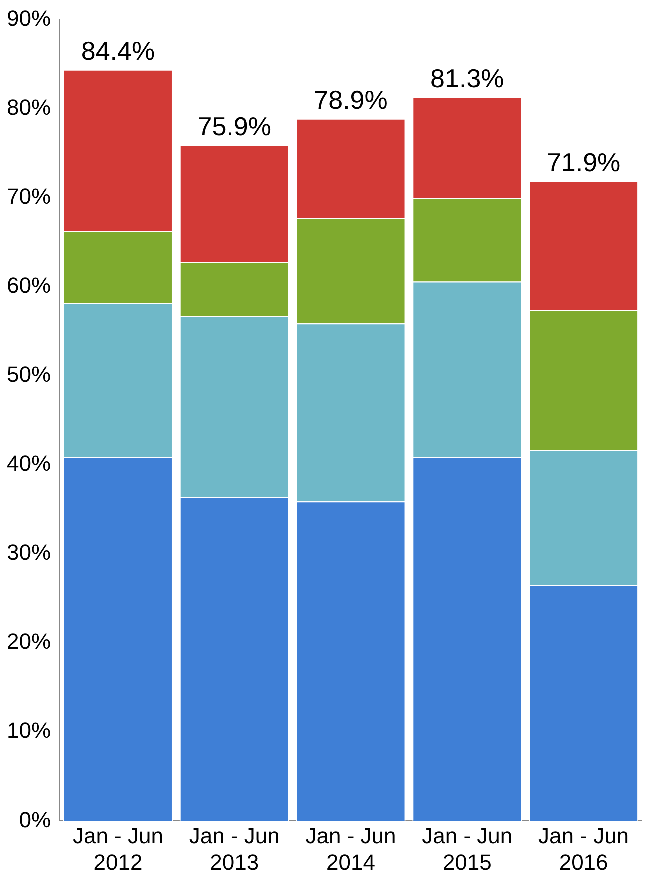 The height and width of the screenshot is (884, 650). Describe the element at coordinates (584, 849) in the screenshot. I see `x-tick-label: Jan - Jun 2016` at that location.